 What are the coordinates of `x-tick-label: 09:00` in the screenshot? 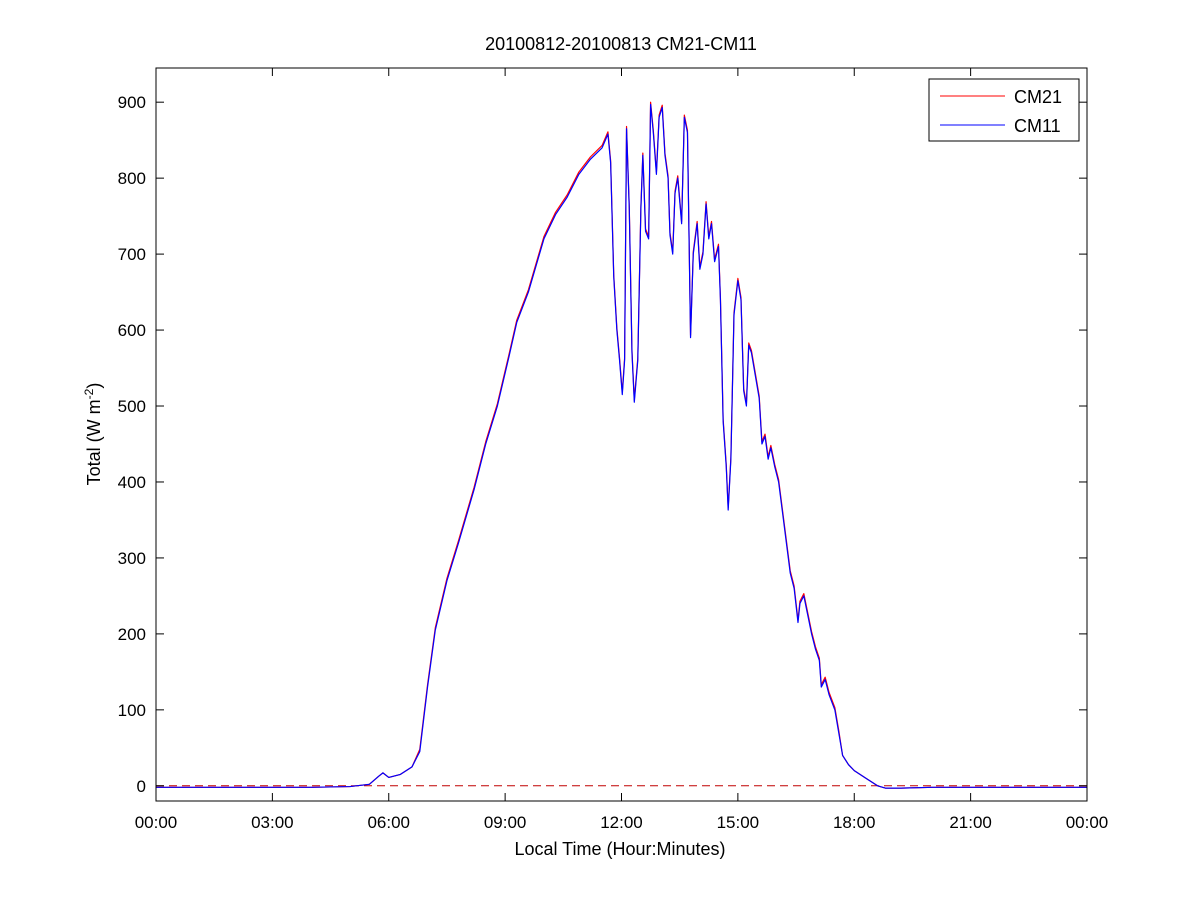 It's located at (505, 822).